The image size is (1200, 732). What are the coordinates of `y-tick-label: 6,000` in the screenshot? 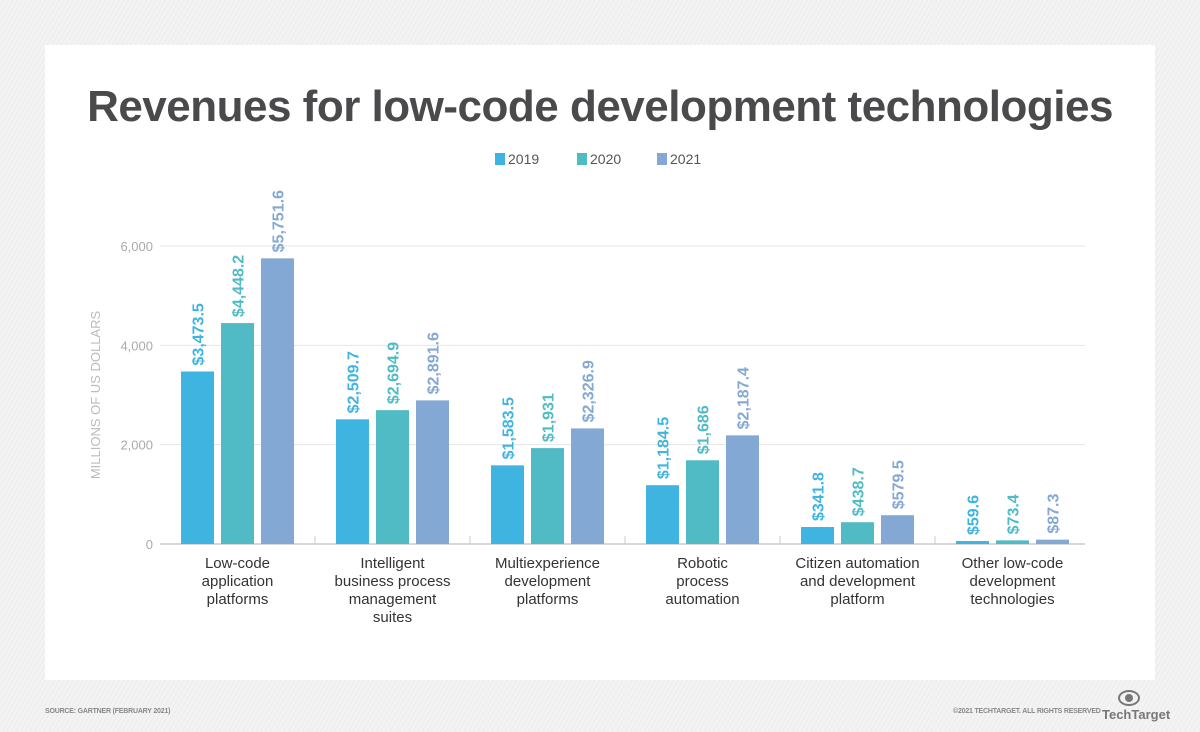 It's located at (136, 246).